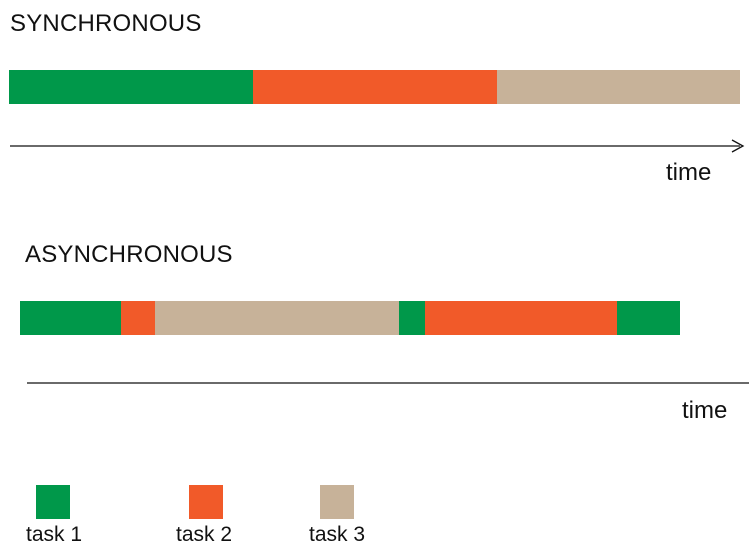  I want to click on synchronous-timeline-bar, so click(374, 87).